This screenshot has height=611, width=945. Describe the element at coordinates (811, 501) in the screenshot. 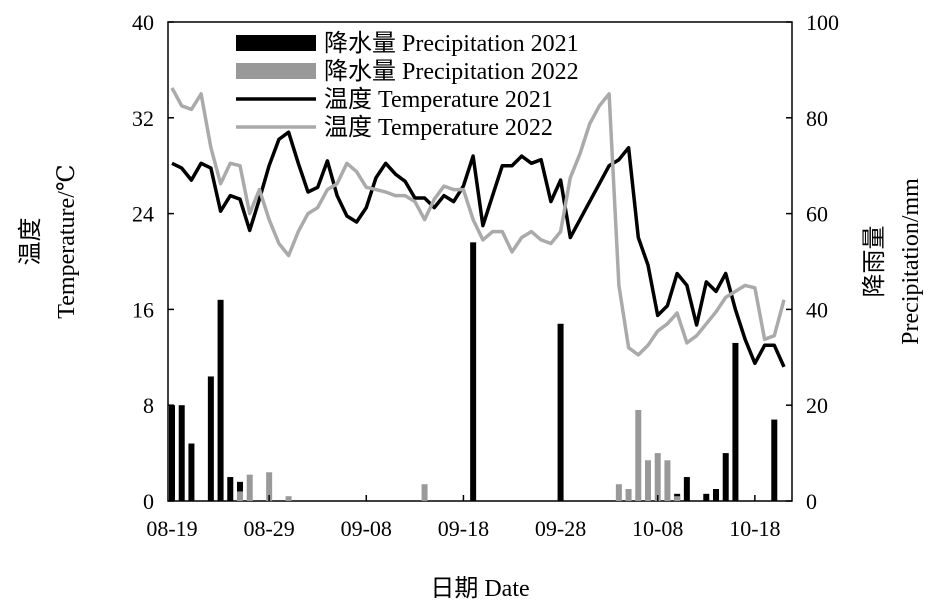

I see `right-tick-label-0: 0` at that location.